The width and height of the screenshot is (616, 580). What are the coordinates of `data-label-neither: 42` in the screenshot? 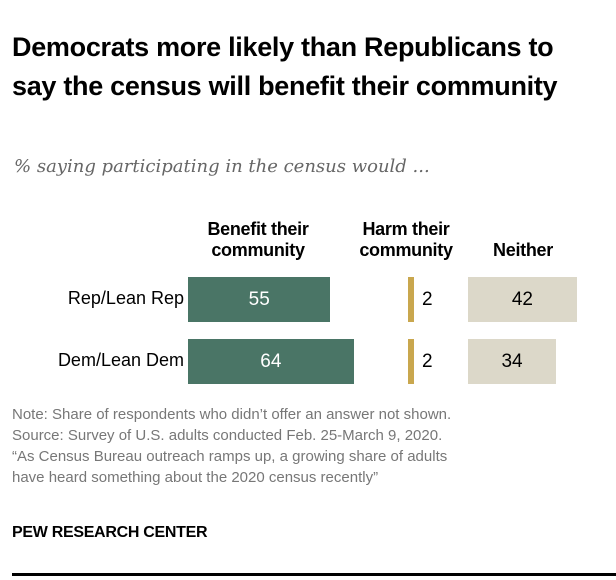 It's located at (522, 299).